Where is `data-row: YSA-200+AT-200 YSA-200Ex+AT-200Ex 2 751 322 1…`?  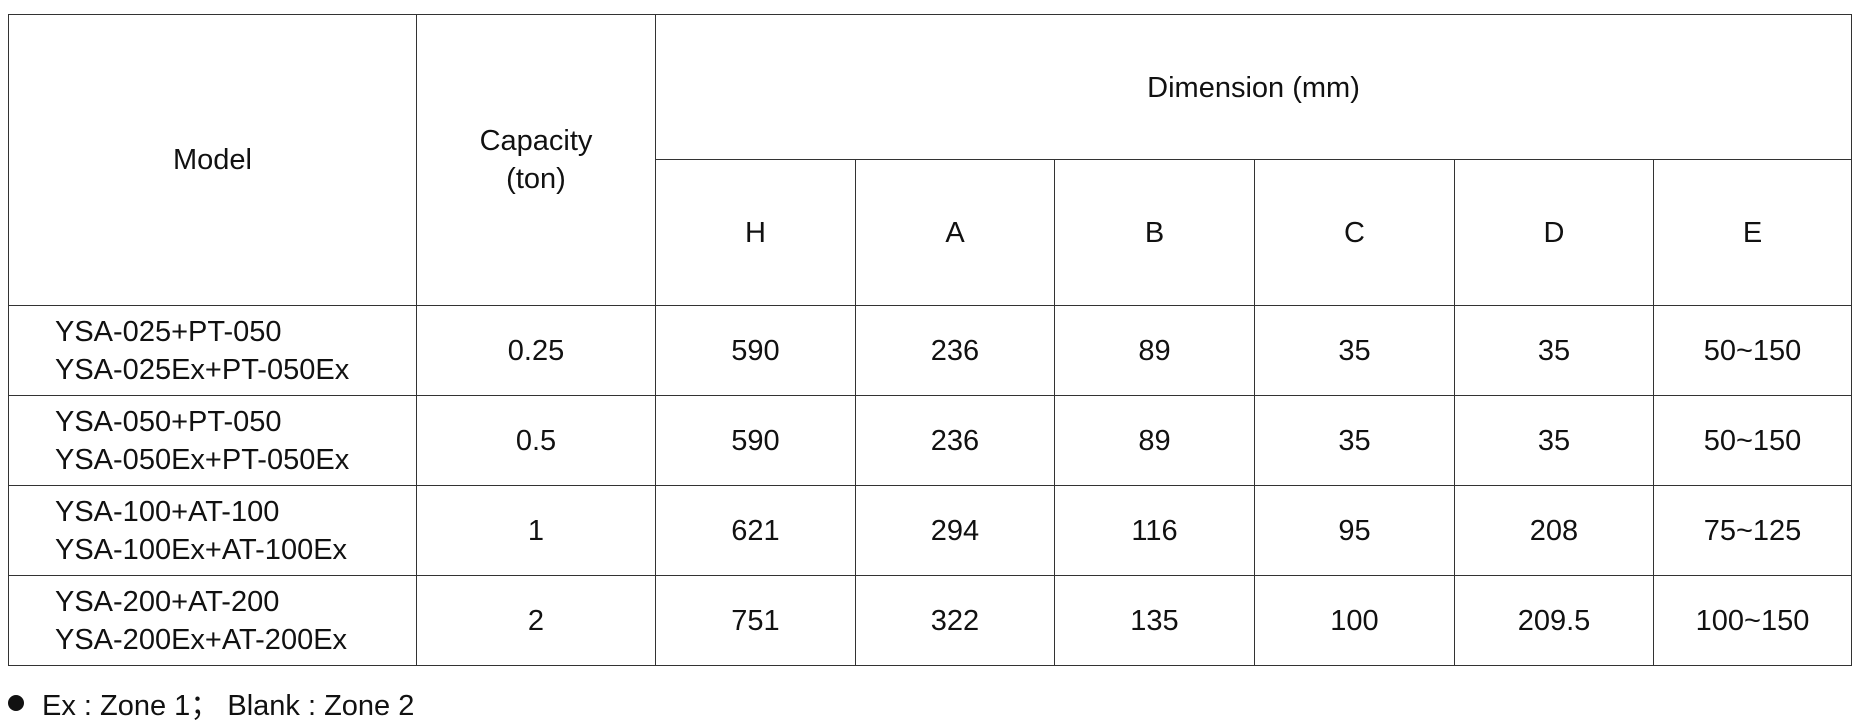 data-row: YSA-200+AT-200 YSA-200Ex+AT-200Ex 2 751 322 1… is located at coordinates (930, 620).